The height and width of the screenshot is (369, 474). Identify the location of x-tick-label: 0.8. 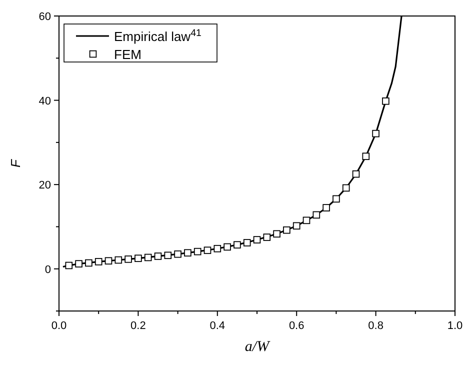
(376, 326).